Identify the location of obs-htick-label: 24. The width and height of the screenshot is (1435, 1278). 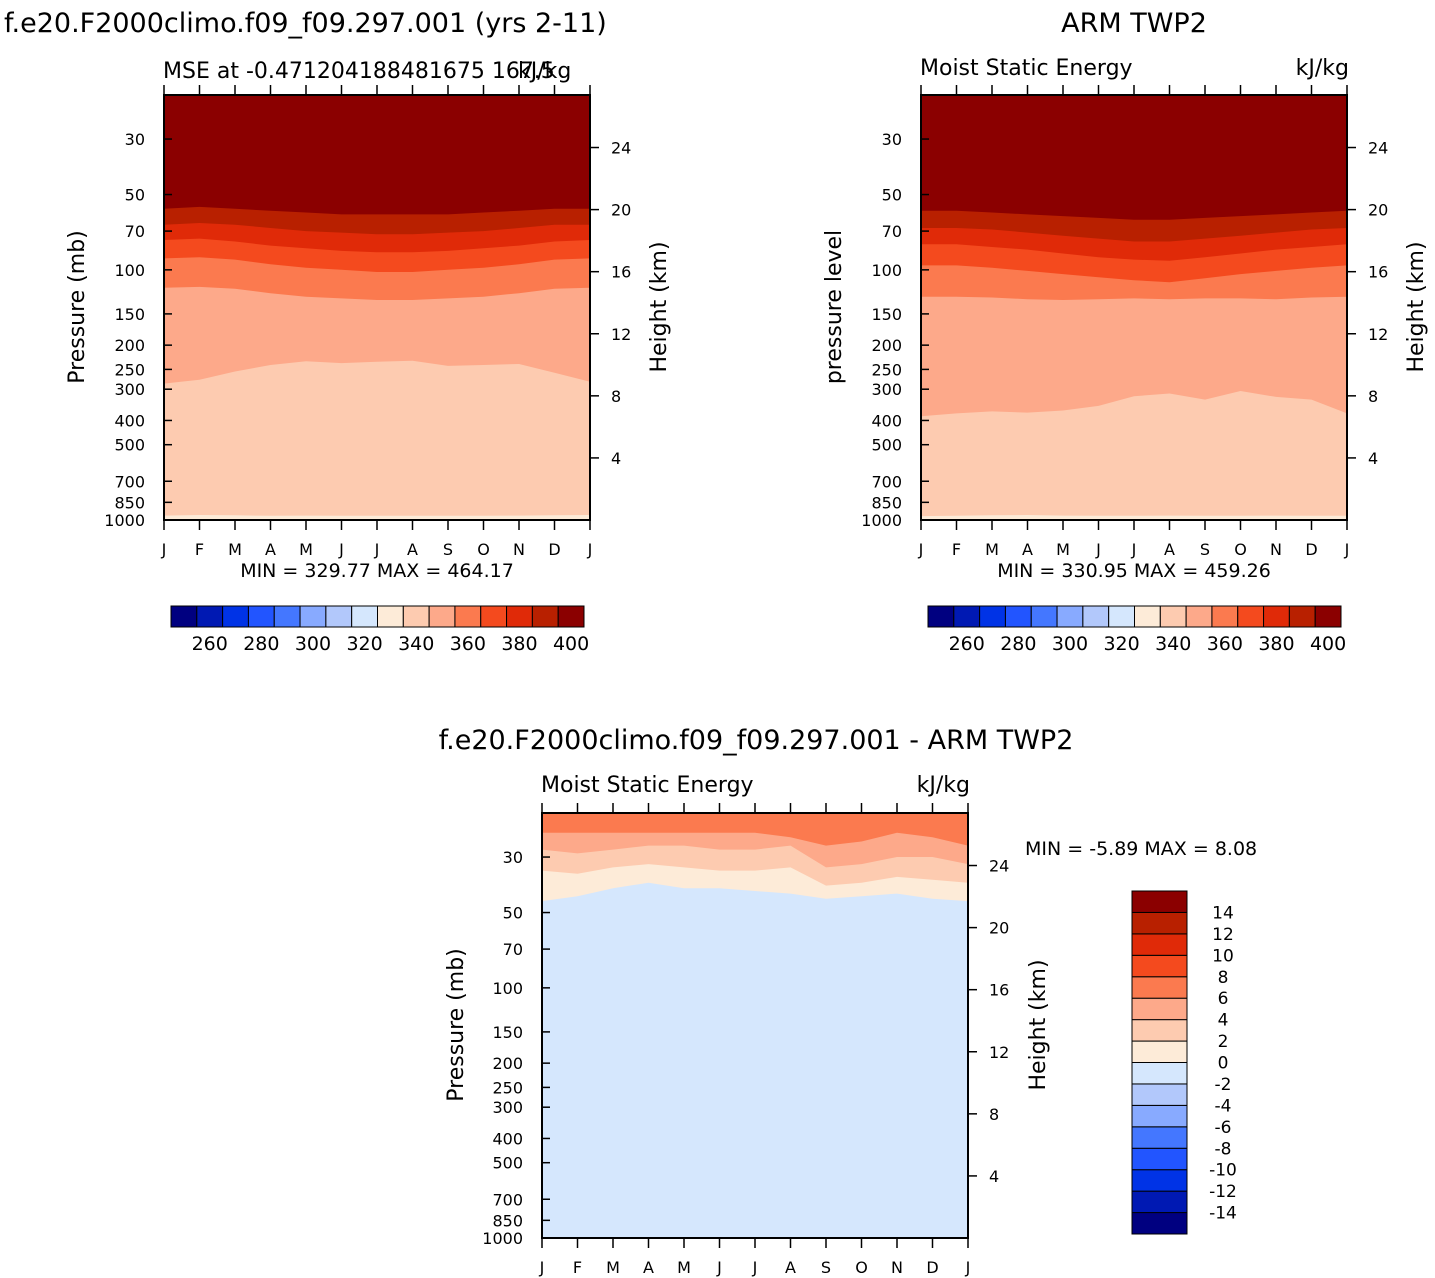
(1378, 148).